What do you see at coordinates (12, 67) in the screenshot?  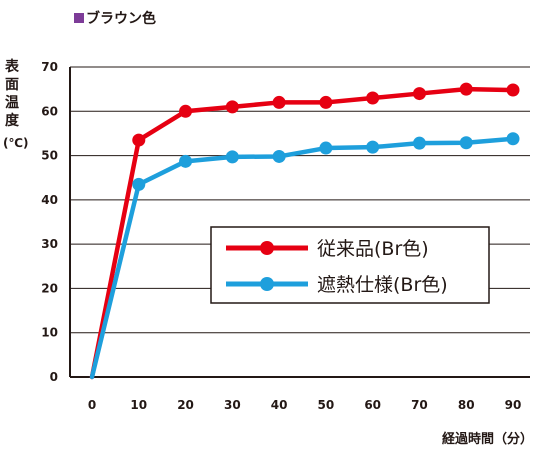 I see `y-axis-label-char: 表` at bounding box center [12, 67].